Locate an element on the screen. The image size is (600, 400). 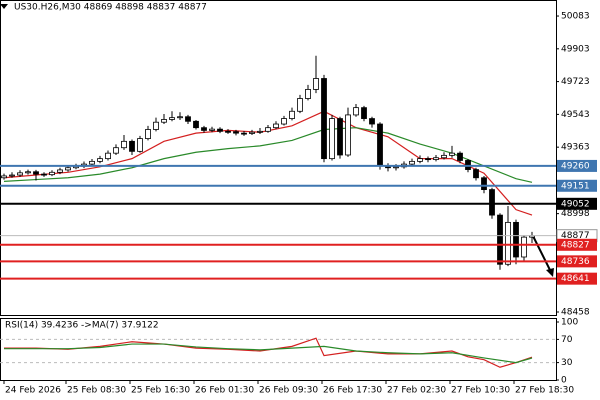
level-label: 48736 is located at coordinates (575, 262).